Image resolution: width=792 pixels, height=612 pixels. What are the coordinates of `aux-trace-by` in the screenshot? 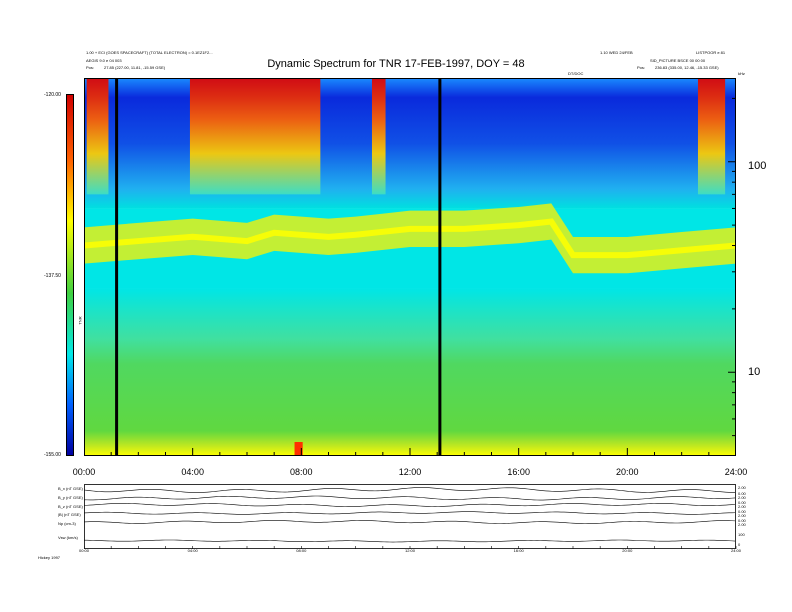 It's located at (409, 498).